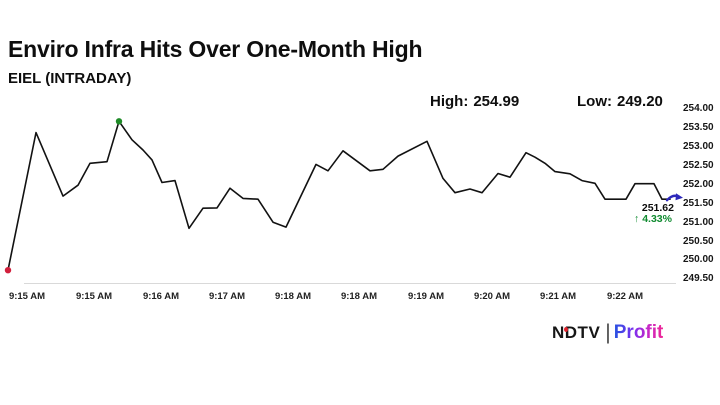  I want to click on last-price-label: 251.62, so click(657, 208).